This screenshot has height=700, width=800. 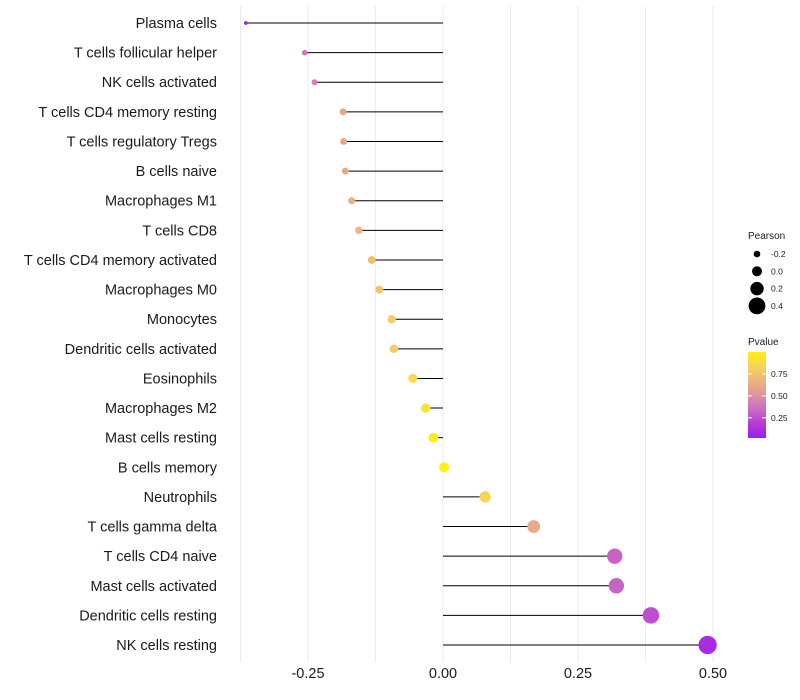 I want to click on pvalue-color-legend: Pvalue 0.75 0.50 0.25, so click(x=768, y=387).